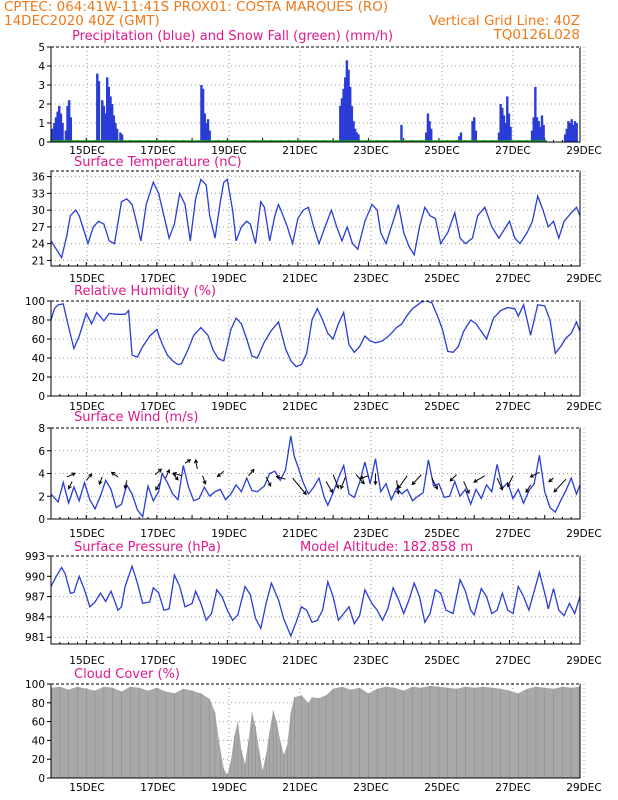 Image resolution: width=618 pixels, height=800 pixels. I want to click on x-tick-label: 23DEC, so click(370, 661).